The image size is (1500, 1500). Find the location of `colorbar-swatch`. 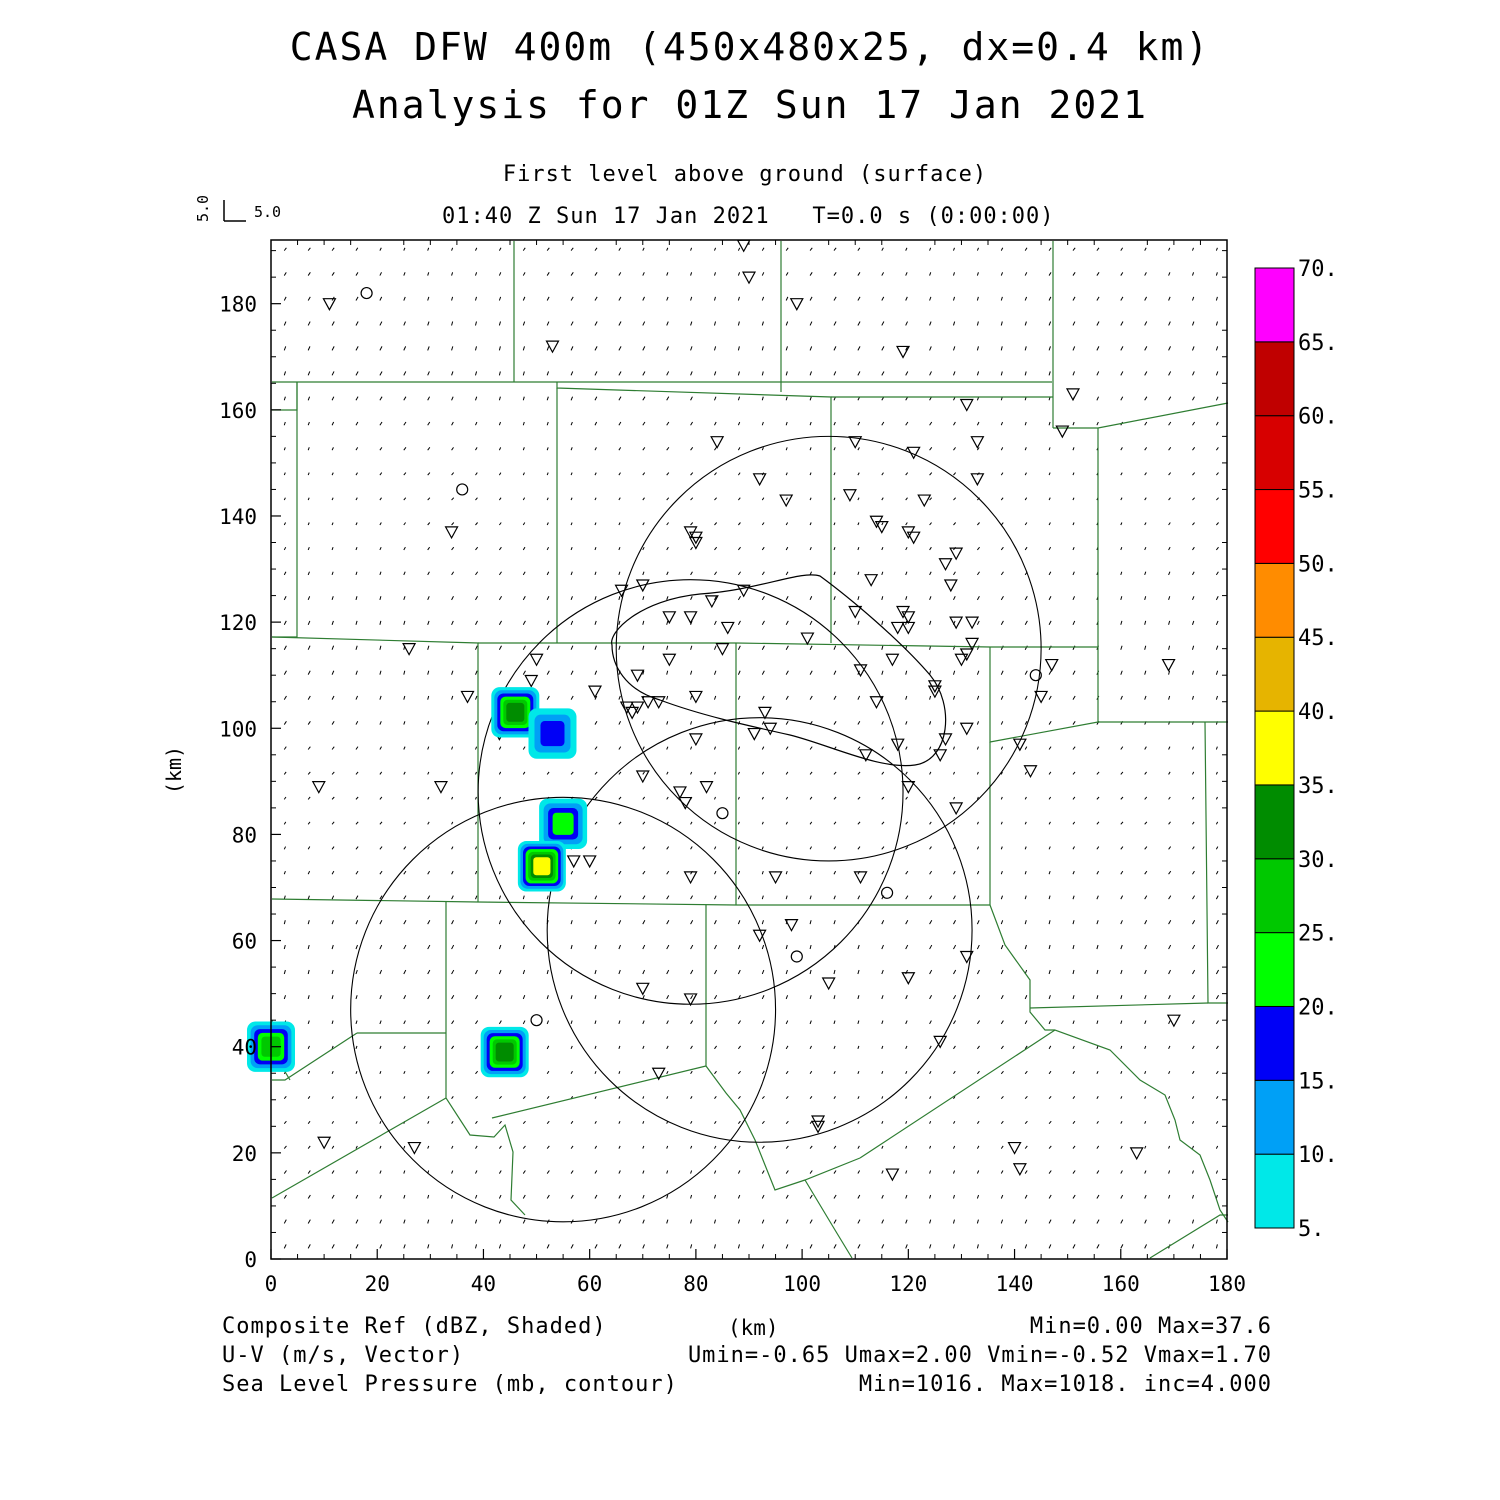

colorbar-swatch is located at coordinates (1274, 453).